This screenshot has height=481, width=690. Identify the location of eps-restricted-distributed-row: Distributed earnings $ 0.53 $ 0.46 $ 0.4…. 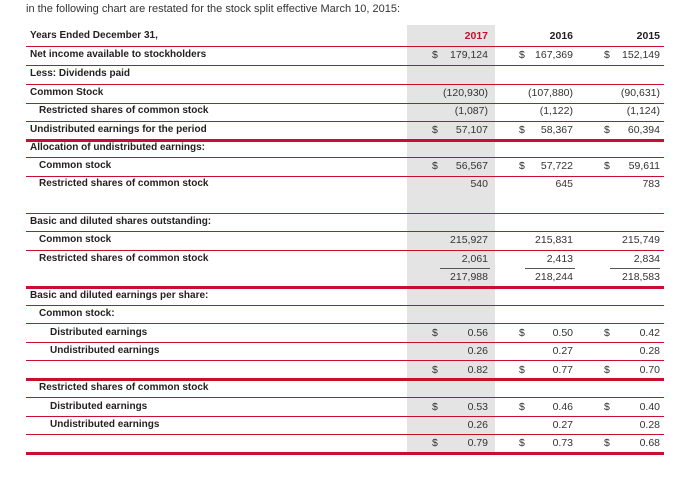
(345, 408).